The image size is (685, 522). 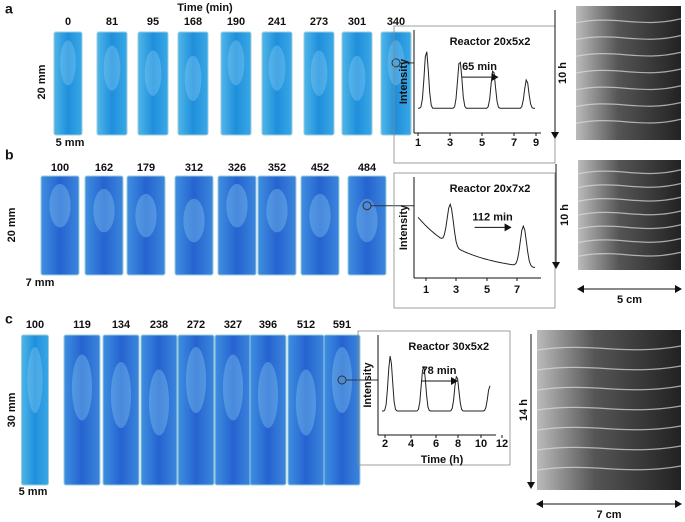 What do you see at coordinates (411, 444) in the screenshot?
I see `x-tick-label: 4` at bounding box center [411, 444].